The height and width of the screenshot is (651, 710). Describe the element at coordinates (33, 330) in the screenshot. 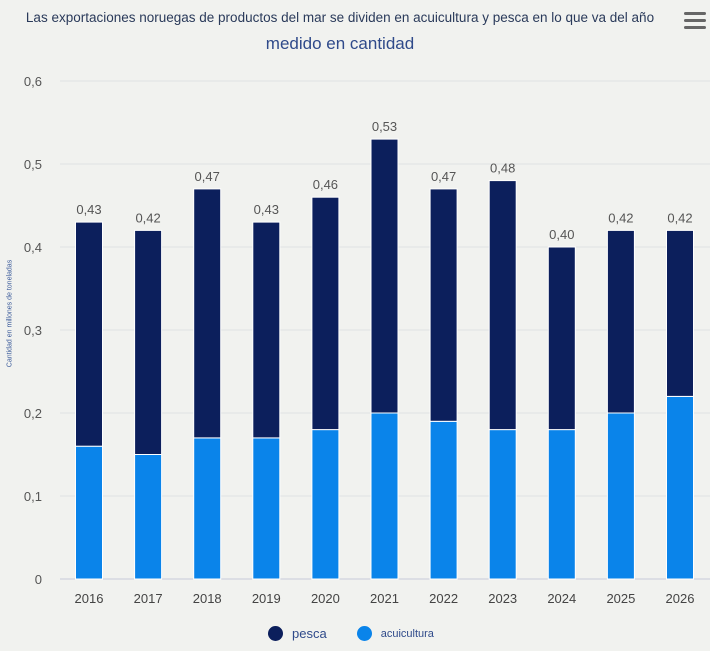

I see `y-tick-label: 0,3` at that location.